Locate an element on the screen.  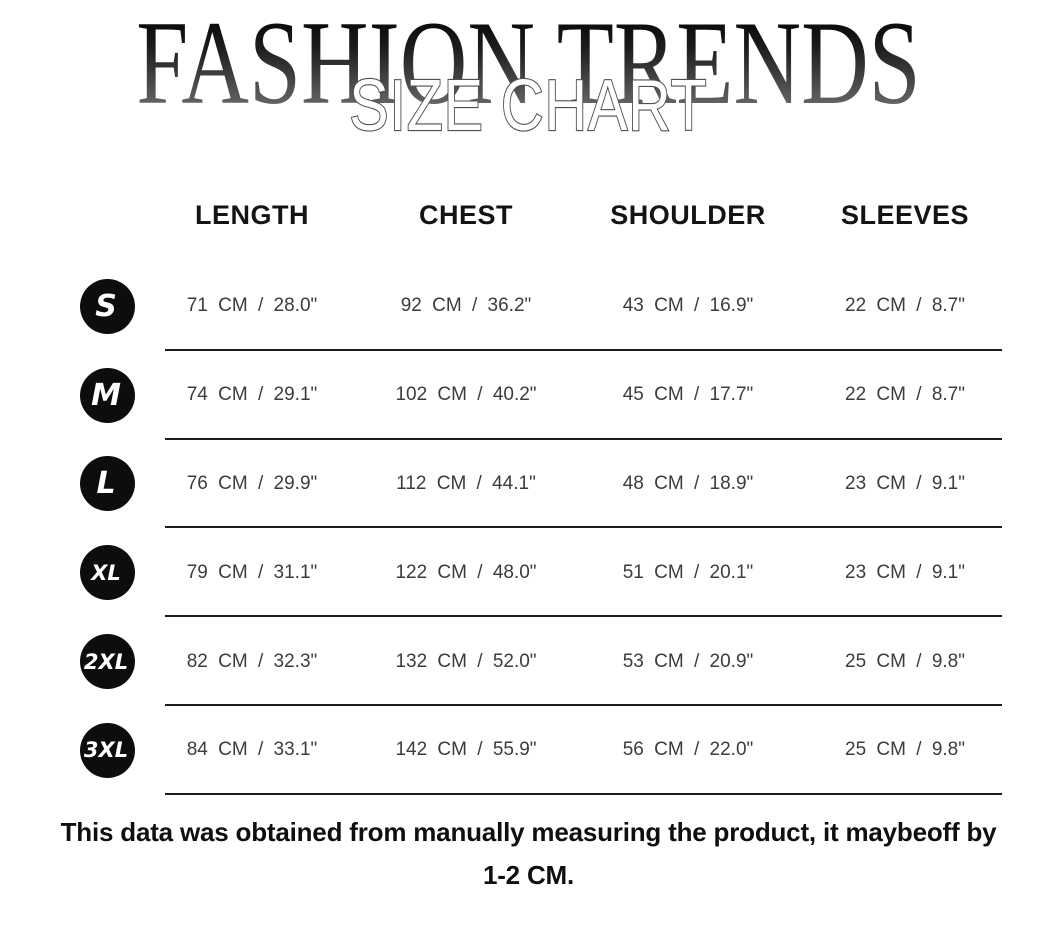
size-chart-subtitle-text: SIZE CHART is located at coordinates (528, 106).